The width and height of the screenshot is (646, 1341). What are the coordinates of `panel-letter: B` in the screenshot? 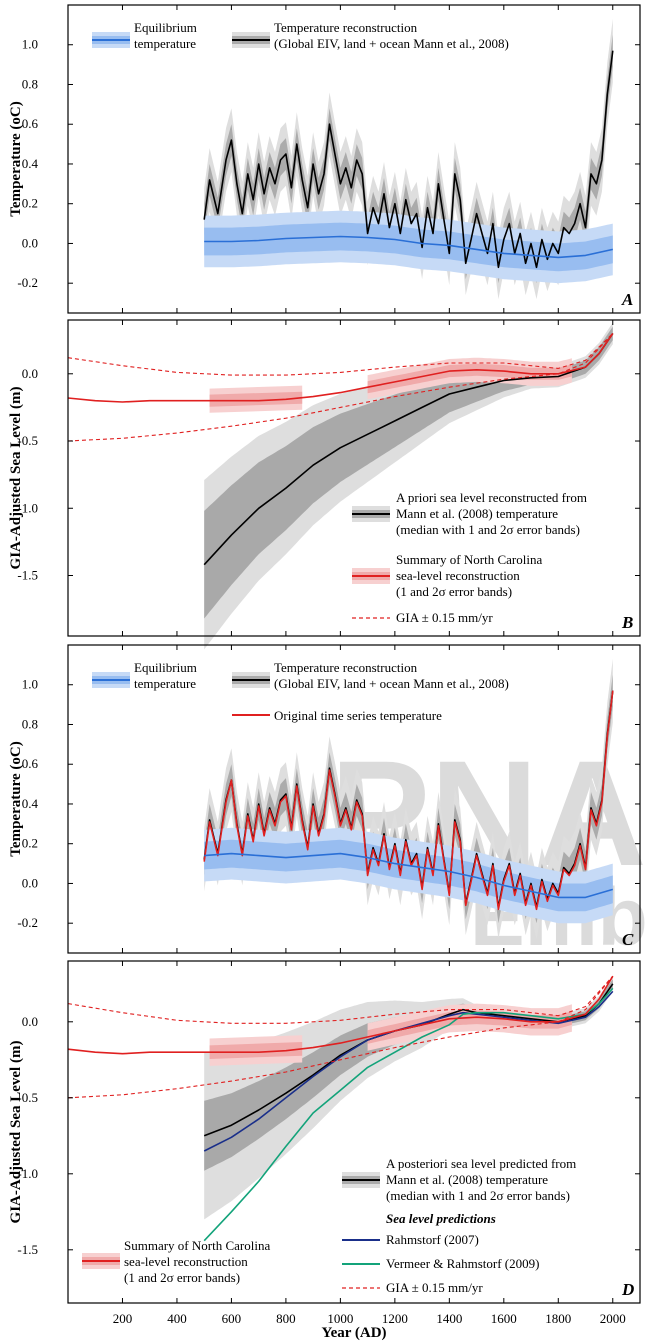 It's located at (627, 622).